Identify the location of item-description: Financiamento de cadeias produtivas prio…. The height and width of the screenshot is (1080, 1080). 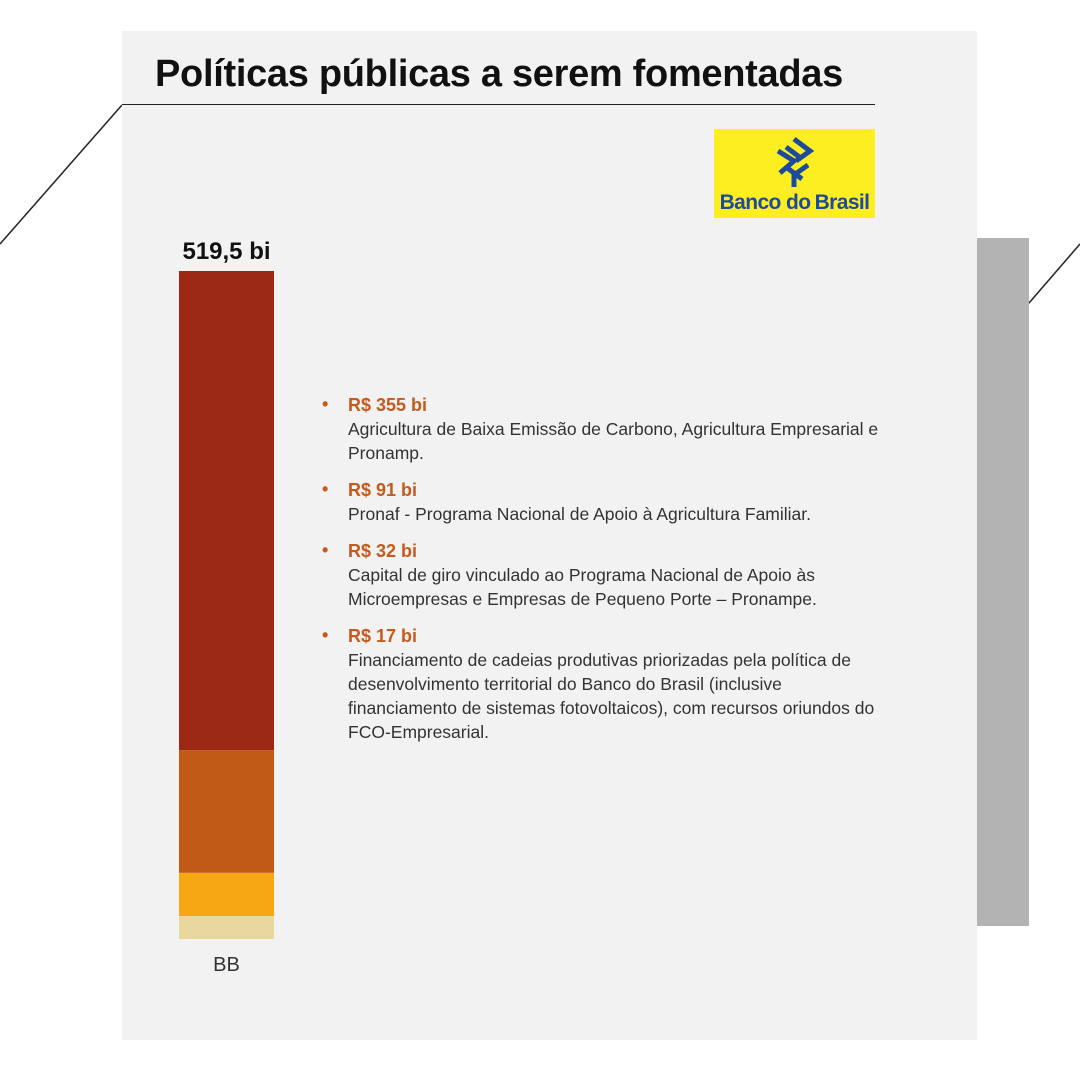
(611, 696).